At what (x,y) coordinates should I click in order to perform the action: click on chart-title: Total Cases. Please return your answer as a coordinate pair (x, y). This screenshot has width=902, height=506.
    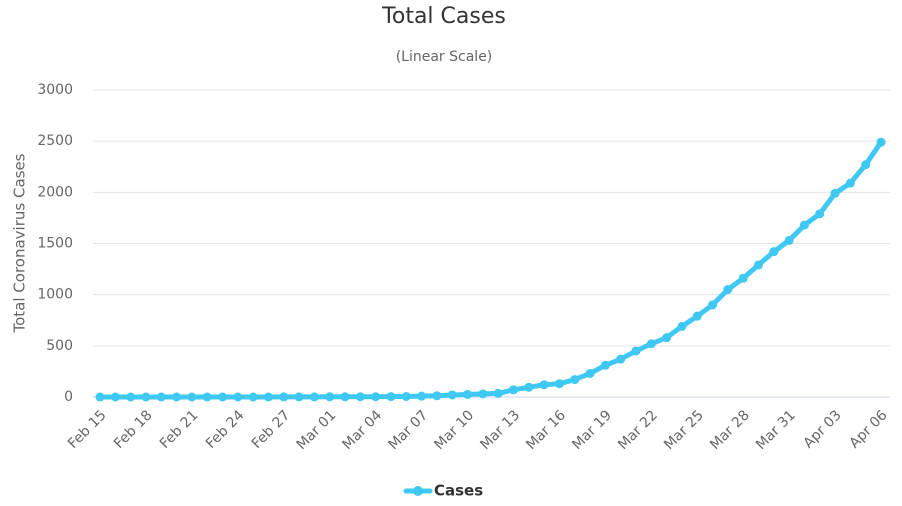
    Looking at the image, I should click on (443, 16).